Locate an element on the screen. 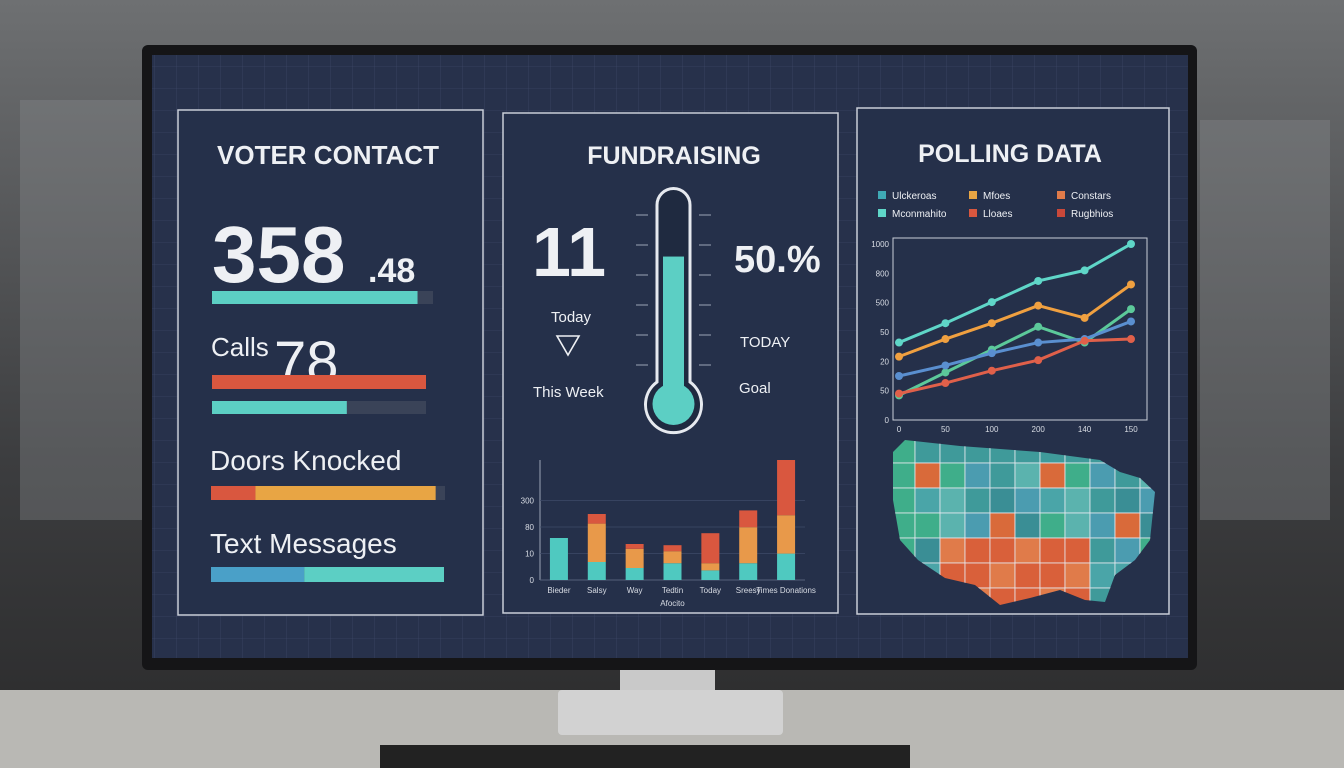 Image resolution: width=1344 pixels, height=768 pixels. panel-title: FUNDRAISING is located at coordinates (674, 156).